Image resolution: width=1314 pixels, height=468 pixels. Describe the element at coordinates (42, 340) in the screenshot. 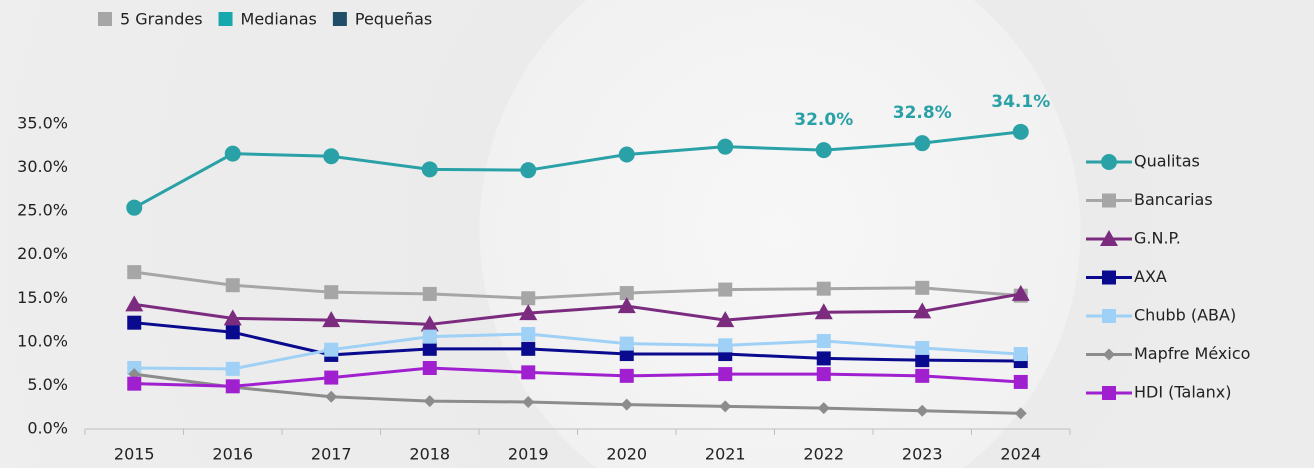

I see `y-tick-label: 10.0%` at that location.